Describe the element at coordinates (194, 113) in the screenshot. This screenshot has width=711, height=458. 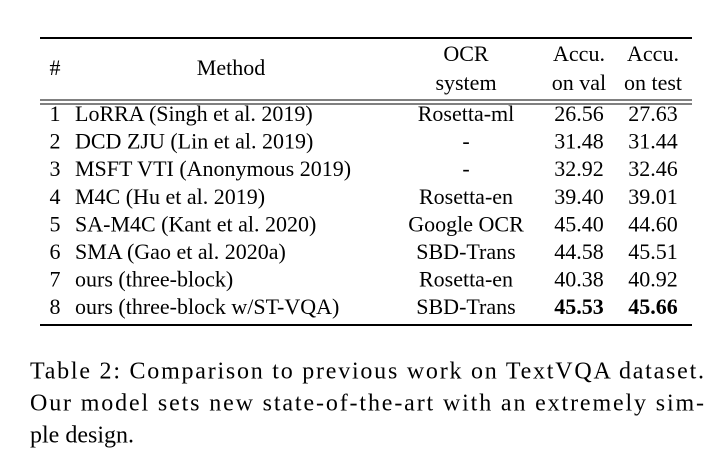
I see `table-cell: LoRRA (Singh et al. 2019)` at that location.